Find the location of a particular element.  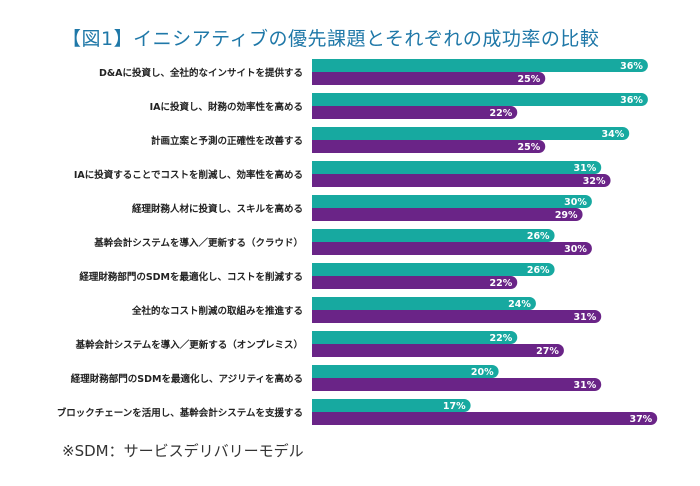

category-label: 基幹会計システムを導入／更新する（オンプレミス） is located at coordinates (189, 345).